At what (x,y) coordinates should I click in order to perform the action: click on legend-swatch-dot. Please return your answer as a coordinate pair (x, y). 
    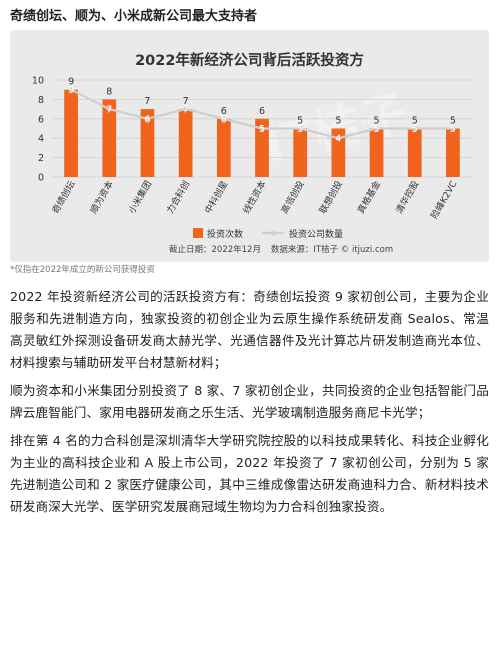
    Looking at the image, I should click on (273, 233).